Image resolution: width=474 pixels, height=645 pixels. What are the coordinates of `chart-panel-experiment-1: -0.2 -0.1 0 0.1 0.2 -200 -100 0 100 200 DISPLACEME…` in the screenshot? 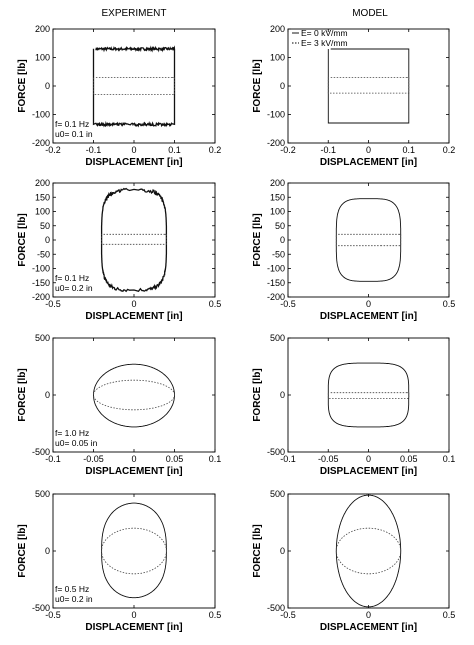 It's located at (119, 96).